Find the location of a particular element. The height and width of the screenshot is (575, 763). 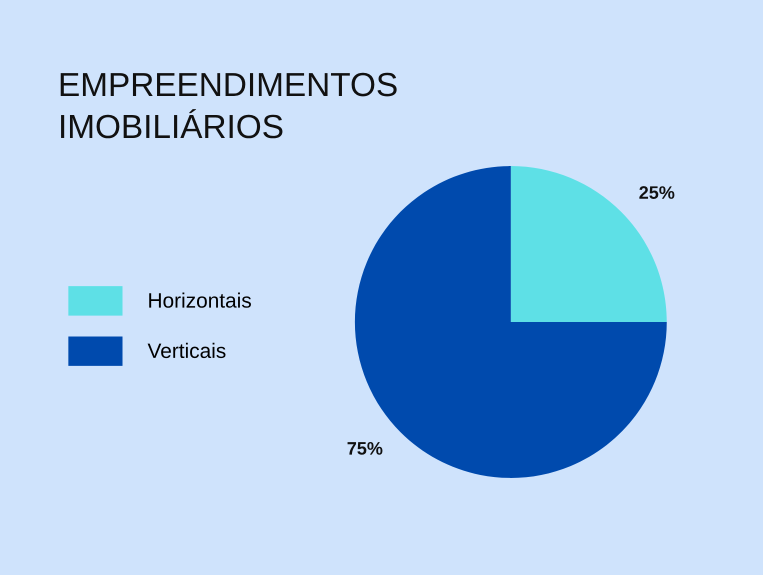

data-label: 25% is located at coordinates (656, 192).